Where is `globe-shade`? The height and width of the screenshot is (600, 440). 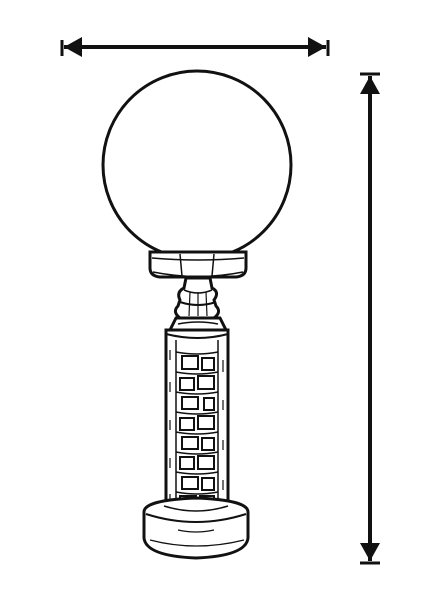
globe-shade is located at coordinates (197, 165).